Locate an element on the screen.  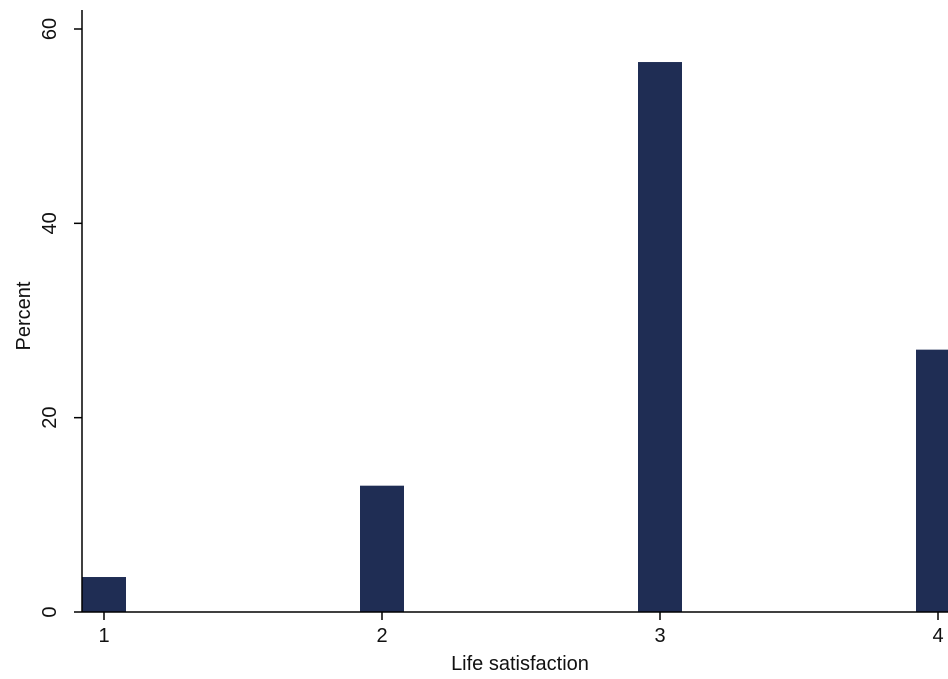
y-tick-label: 60 is located at coordinates (50, 29).